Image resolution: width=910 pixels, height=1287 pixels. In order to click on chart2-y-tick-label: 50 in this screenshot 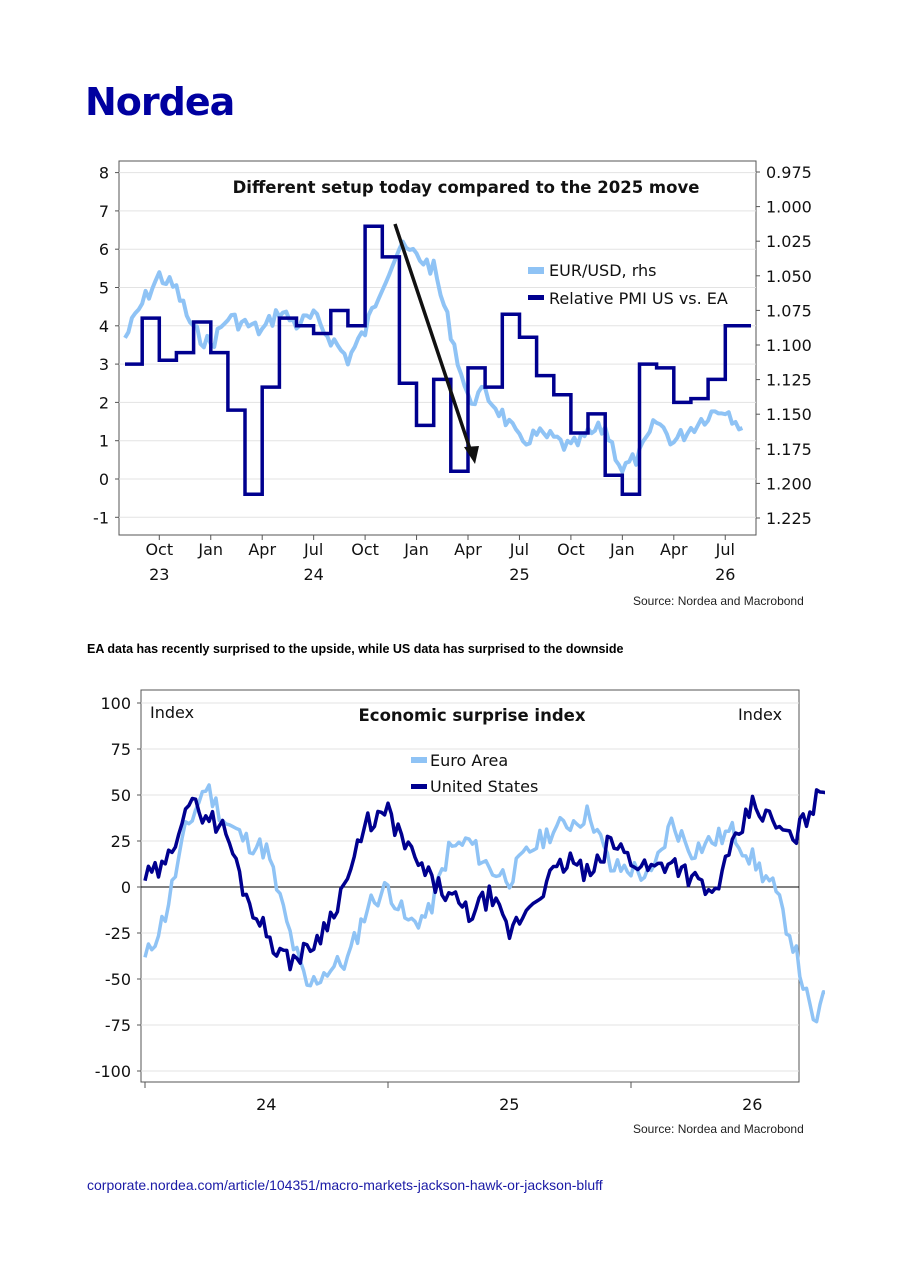, I will do `click(121, 795)`.